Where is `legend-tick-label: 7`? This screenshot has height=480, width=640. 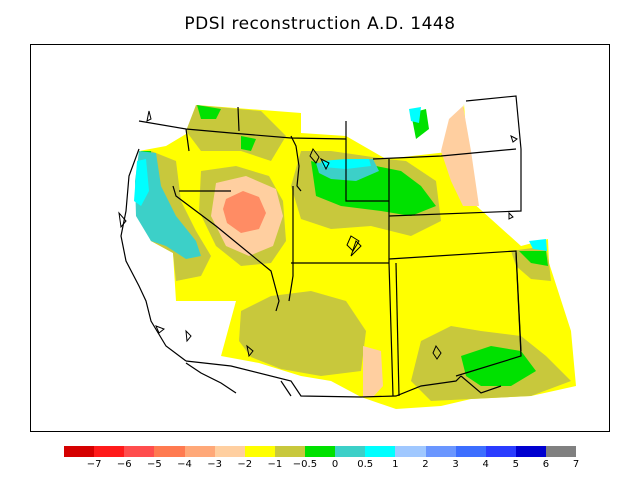
legend-tick-label: 7 is located at coordinates (576, 464).